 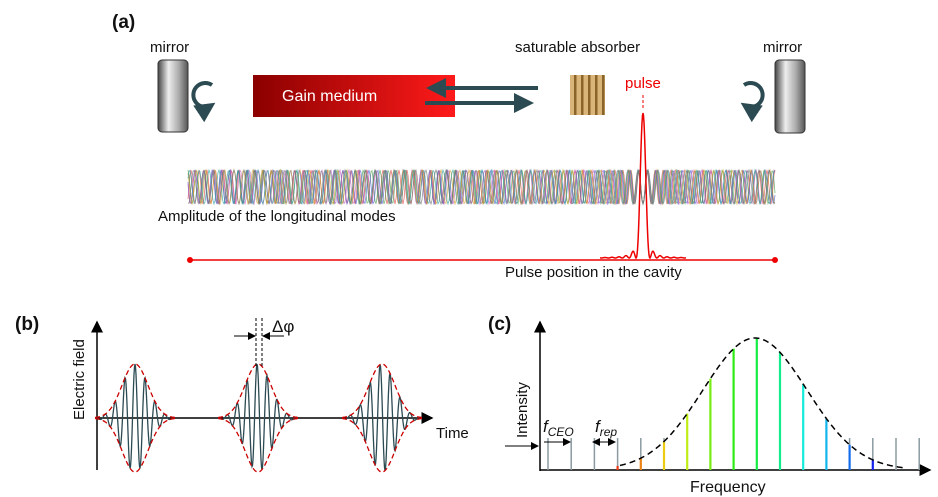 I want to click on fceo-label: fCEO, so click(x=558, y=428).